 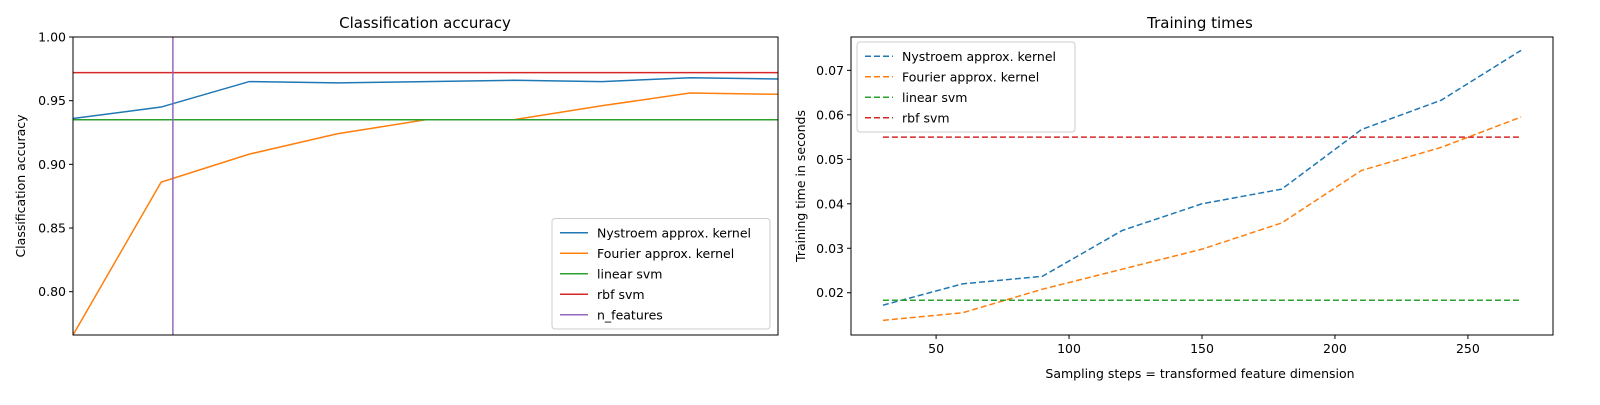 What do you see at coordinates (1335, 348) in the screenshot?
I see `x-tick-label: 200` at bounding box center [1335, 348].